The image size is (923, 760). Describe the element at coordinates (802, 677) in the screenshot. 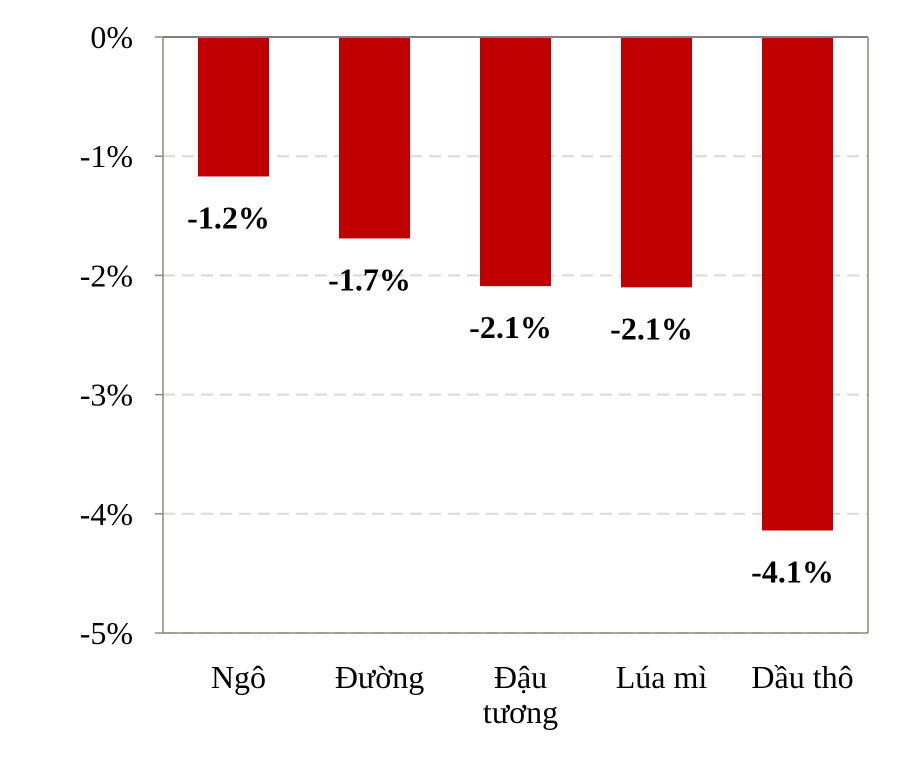

I see `category-label-4: Dầu thô` at that location.